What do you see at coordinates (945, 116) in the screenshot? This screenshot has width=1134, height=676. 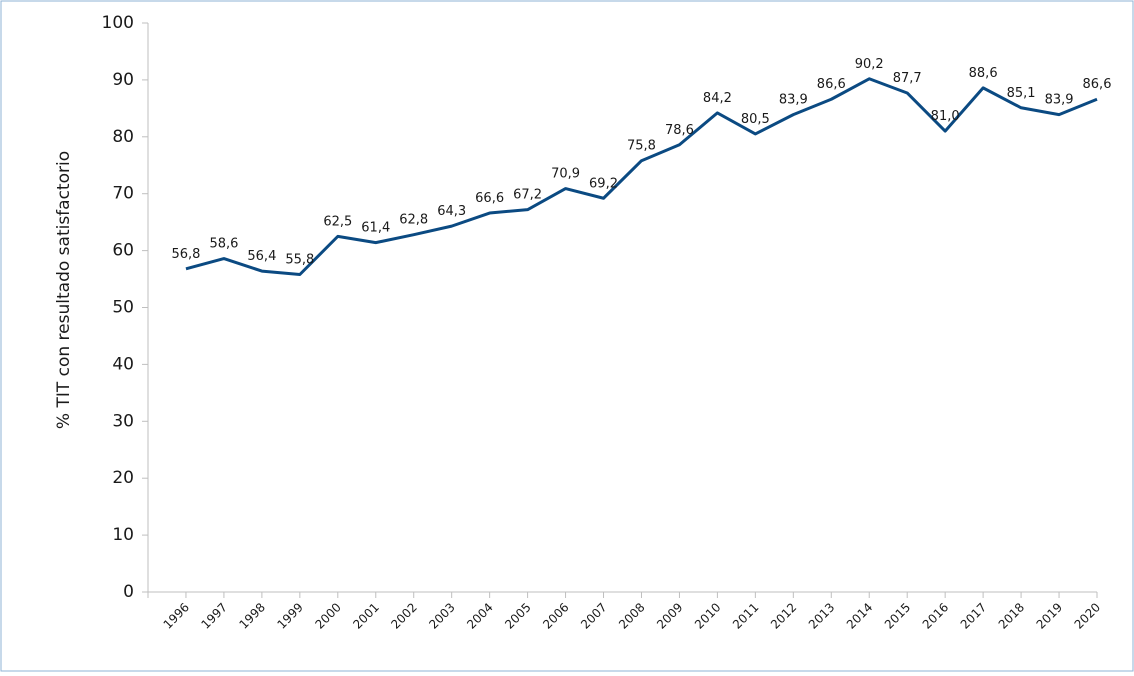 I see `data-label: 81,0` at bounding box center [945, 116].